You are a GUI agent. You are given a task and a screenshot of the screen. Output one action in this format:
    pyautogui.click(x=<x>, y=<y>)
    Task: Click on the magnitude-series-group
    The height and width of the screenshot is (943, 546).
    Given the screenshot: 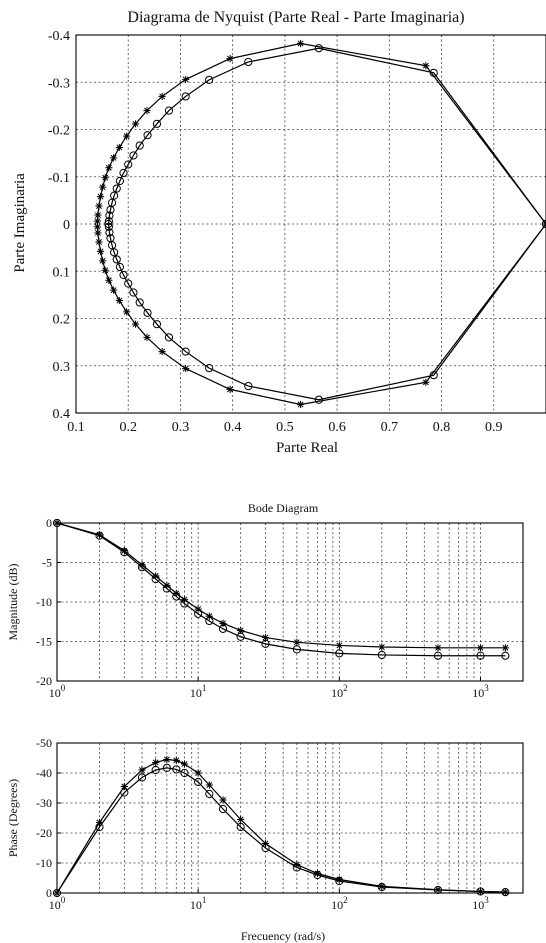 What is the action you would take?
    pyautogui.click(x=281, y=589)
    